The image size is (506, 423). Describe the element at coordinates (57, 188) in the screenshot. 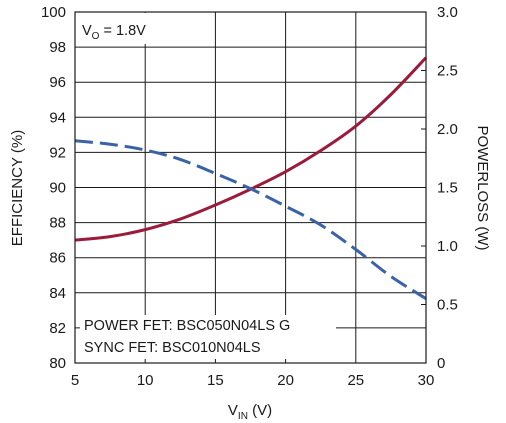

I see `y-left-tick-label: 90` at that location.